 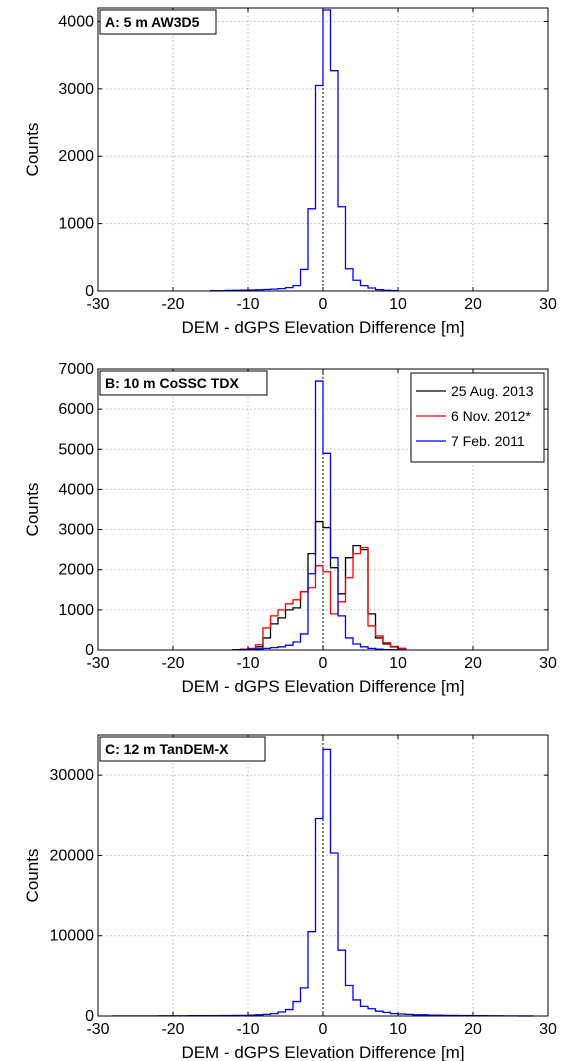 I want to click on y-tick-label: 6000, so click(x=76, y=409).